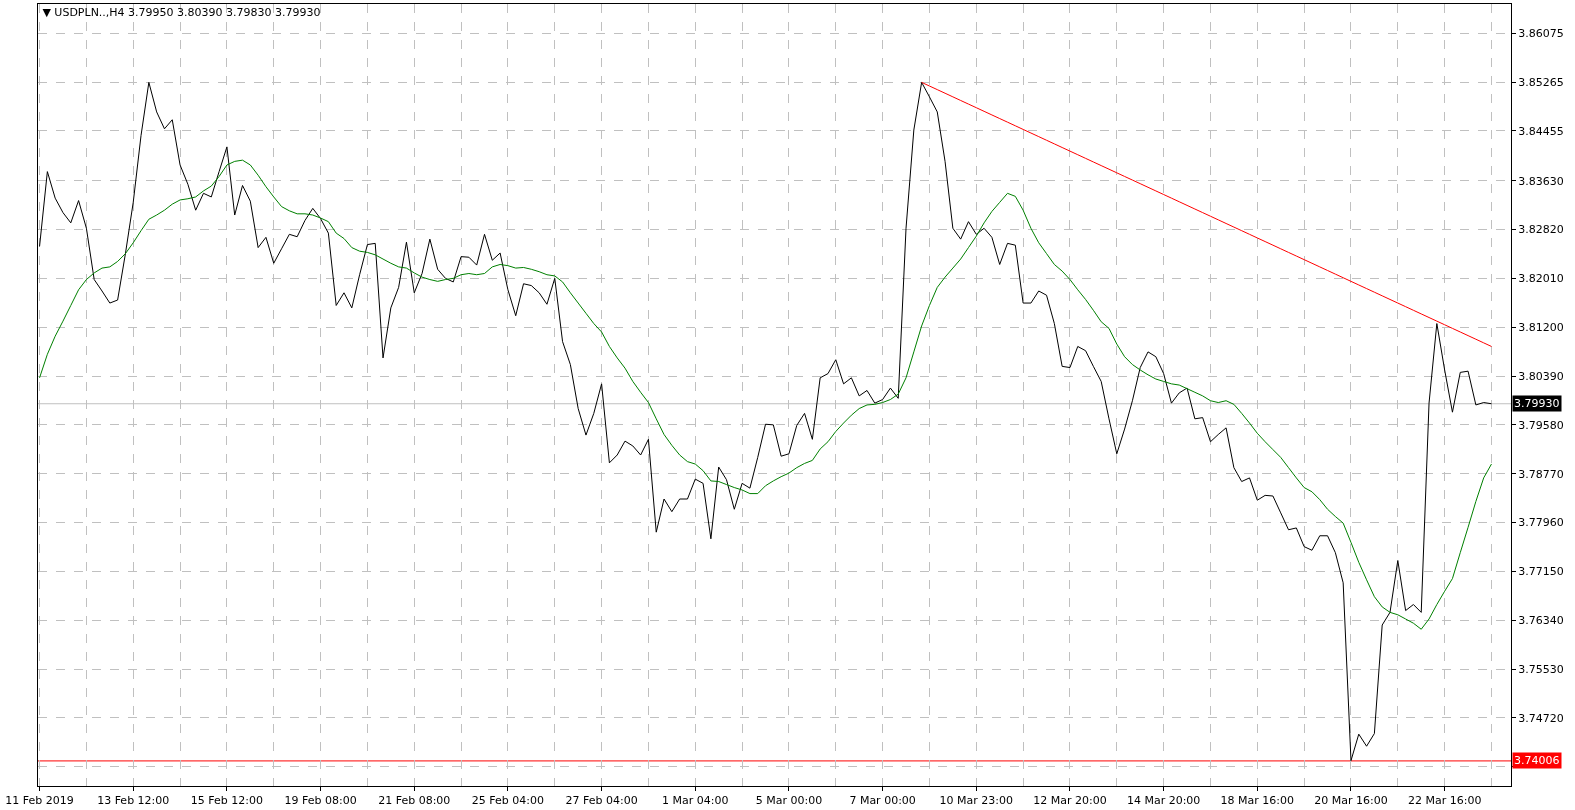  Describe the element at coordinates (1541, 34) in the screenshot. I see `y-tick-label: 3.86075` at that location.